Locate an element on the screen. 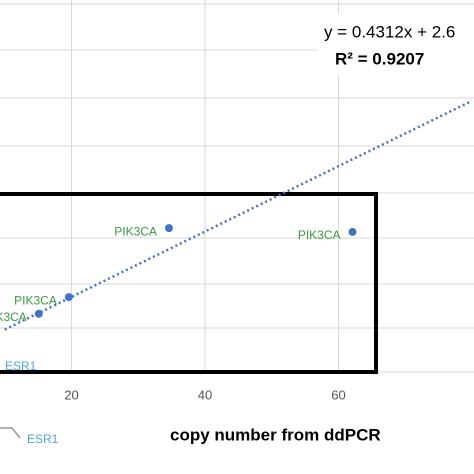  equation-bg is located at coordinates (396, 45).